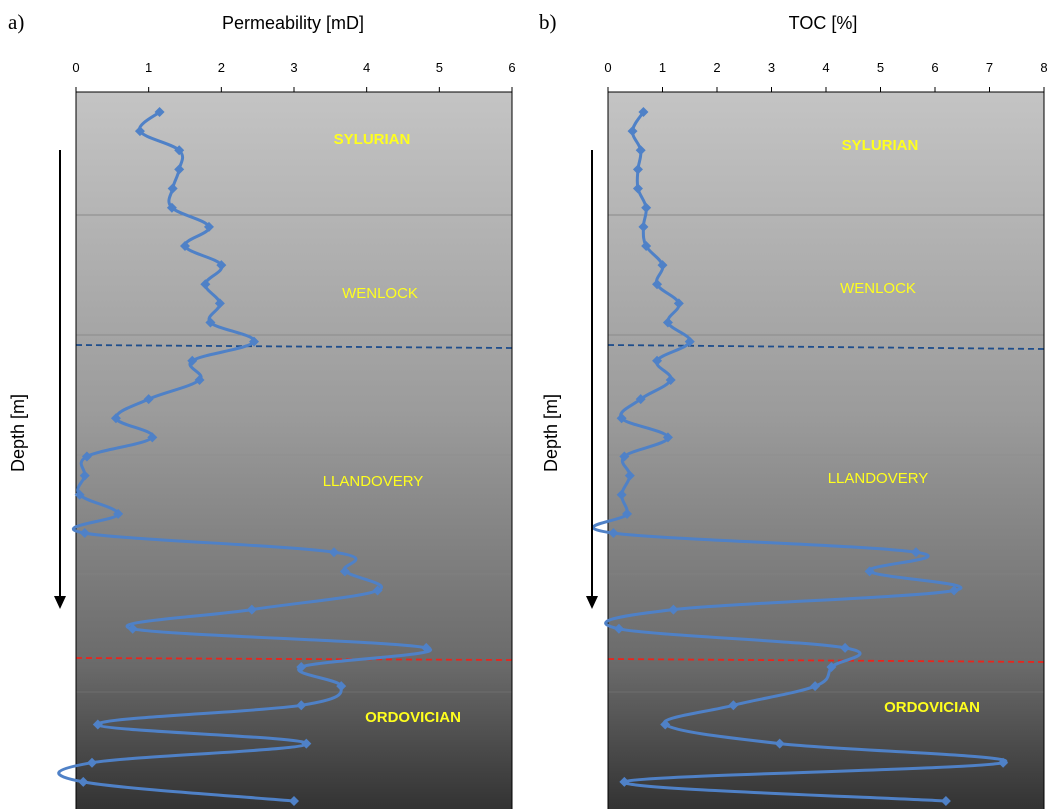  Describe the element at coordinates (221, 67) in the screenshot. I see `panel-a-tick-label: 2` at that location.